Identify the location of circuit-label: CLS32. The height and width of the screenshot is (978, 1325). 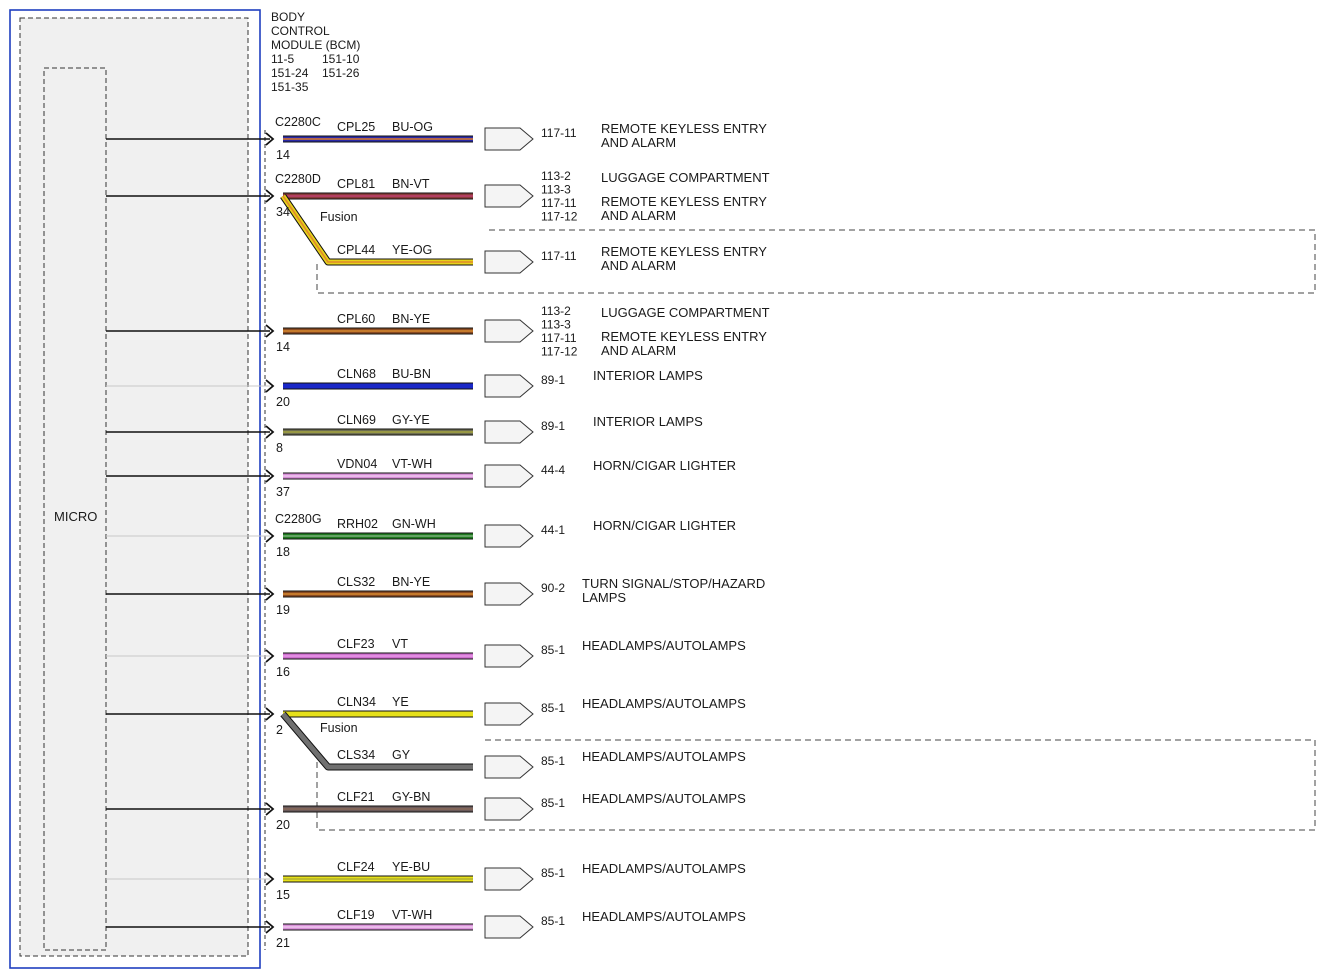
(356, 582).